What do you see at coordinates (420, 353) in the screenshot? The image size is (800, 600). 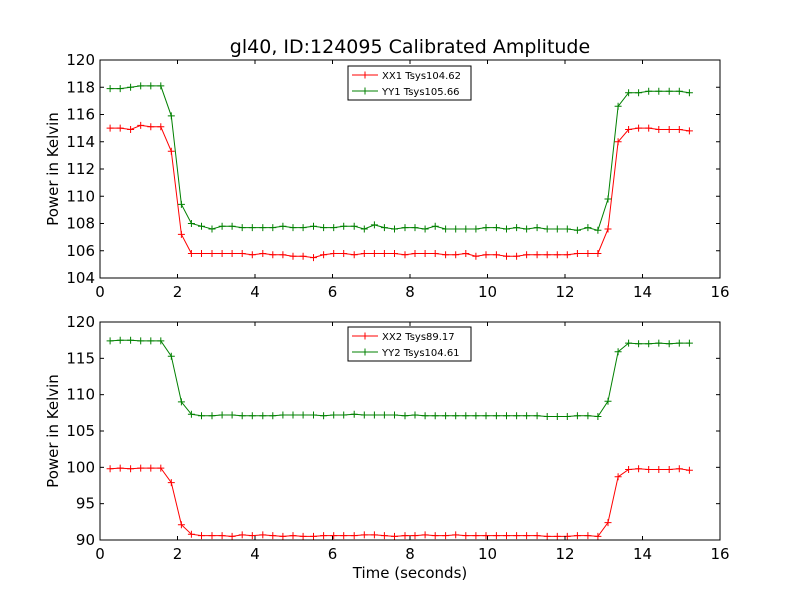 I see `legend-label: YY2 Tsys104.61` at bounding box center [420, 353].